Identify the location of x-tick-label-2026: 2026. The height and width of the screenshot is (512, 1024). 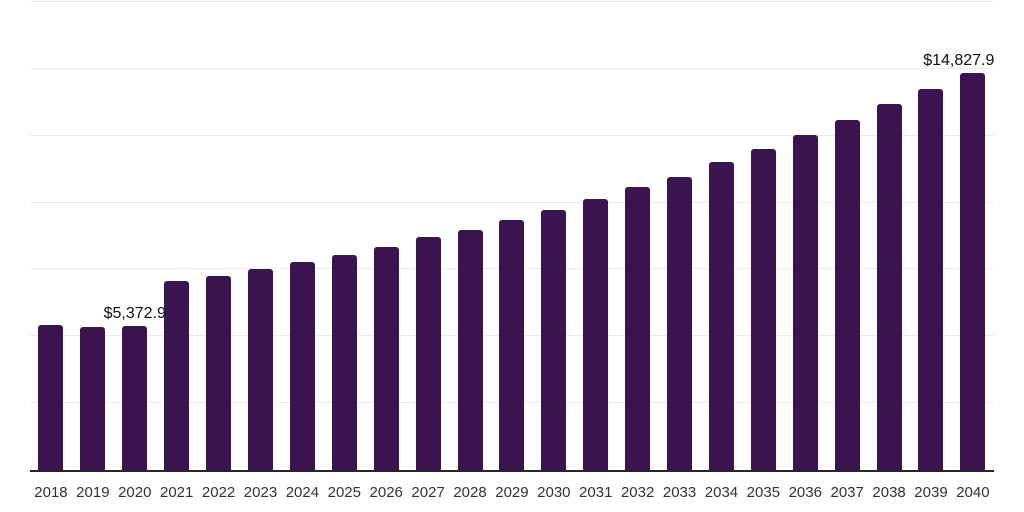
(386, 492).